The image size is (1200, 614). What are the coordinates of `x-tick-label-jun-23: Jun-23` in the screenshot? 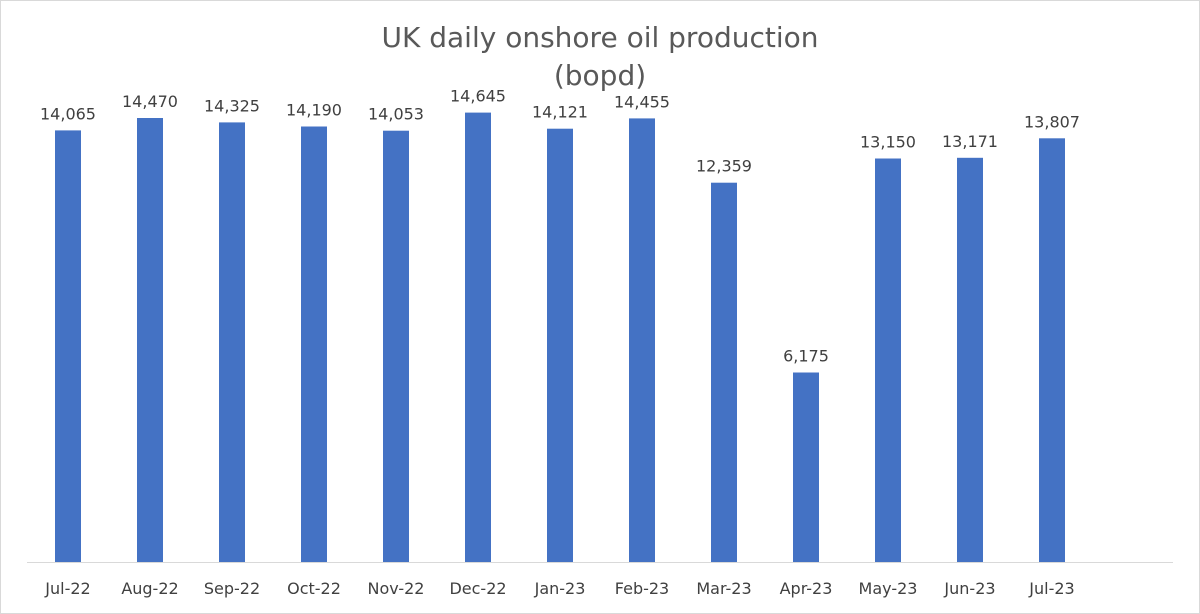 It's located at (969, 588).